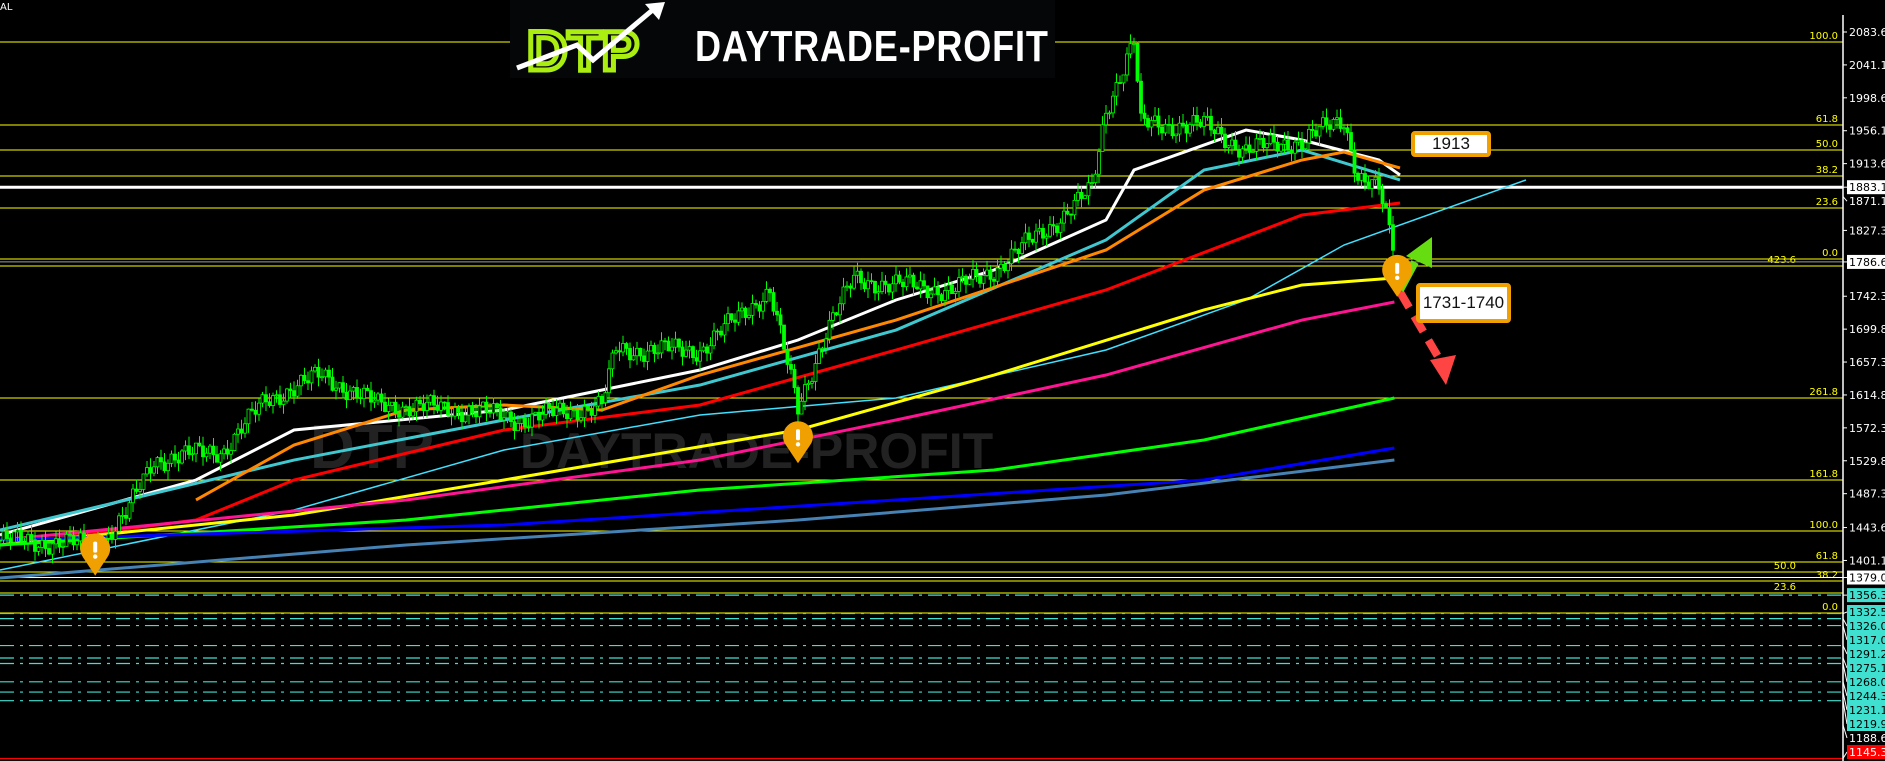 Image resolution: width=1885 pixels, height=761 pixels. I want to click on support-tag-label: 1219.99, so click(1867, 724).